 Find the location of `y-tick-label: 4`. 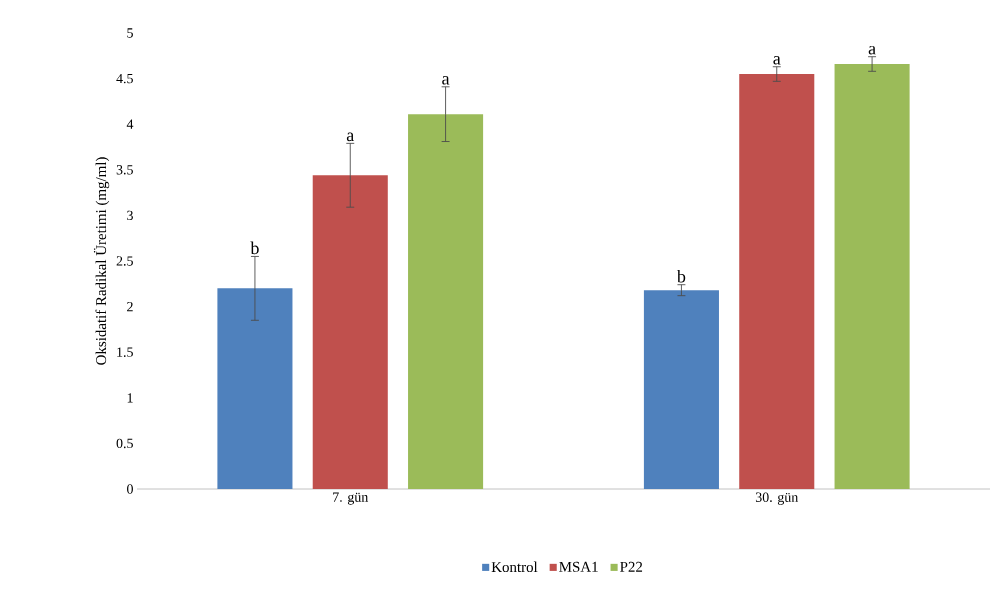

y-tick-label: 4 is located at coordinates (130, 124).